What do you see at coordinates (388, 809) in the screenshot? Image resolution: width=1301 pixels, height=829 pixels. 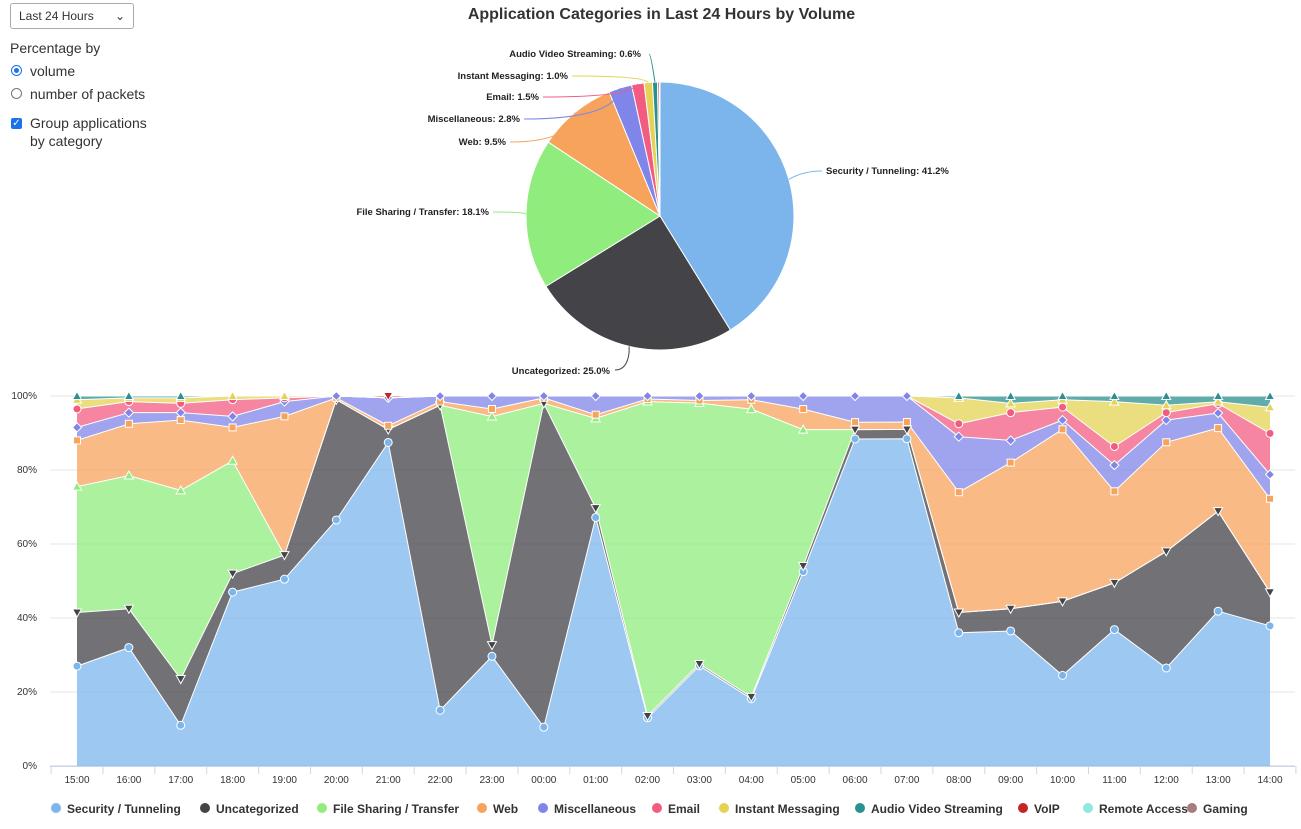 I see `legend-item-file-sharing-transfer: File Sharing / Transfer` at bounding box center [388, 809].